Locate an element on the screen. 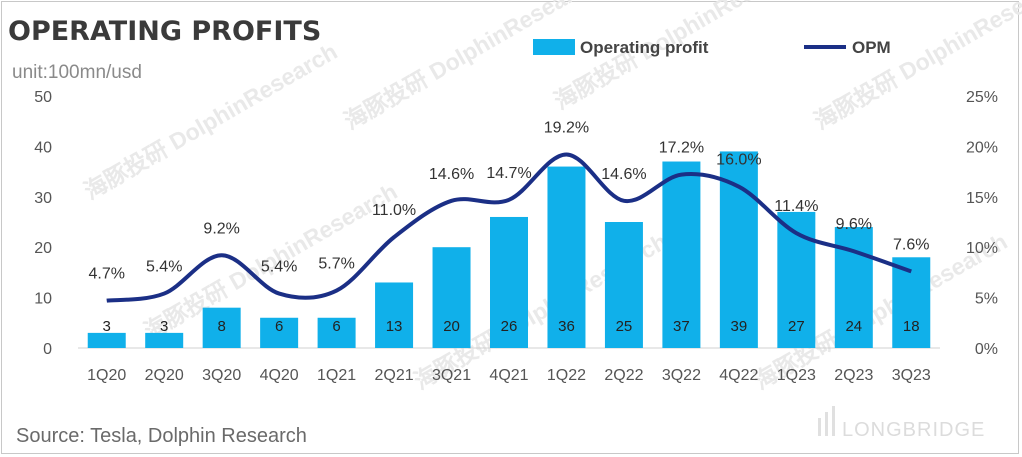 The height and width of the screenshot is (457, 1022). x-tick-label: 4Q20 is located at coordinates (279, 375).